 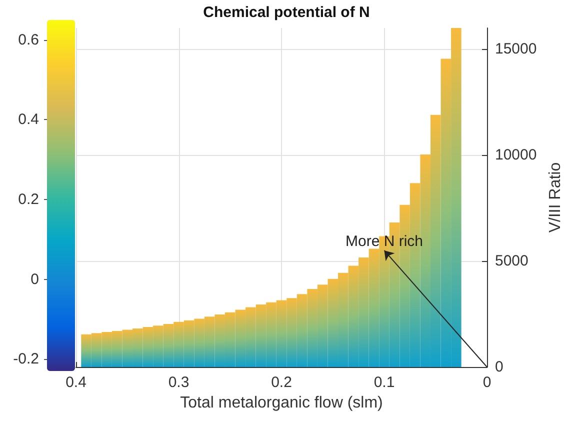 What do you see at coordinates (384, 382) in the screenshot?
I see `x-tick-label: 0.1` at bounding box center [384, 382].